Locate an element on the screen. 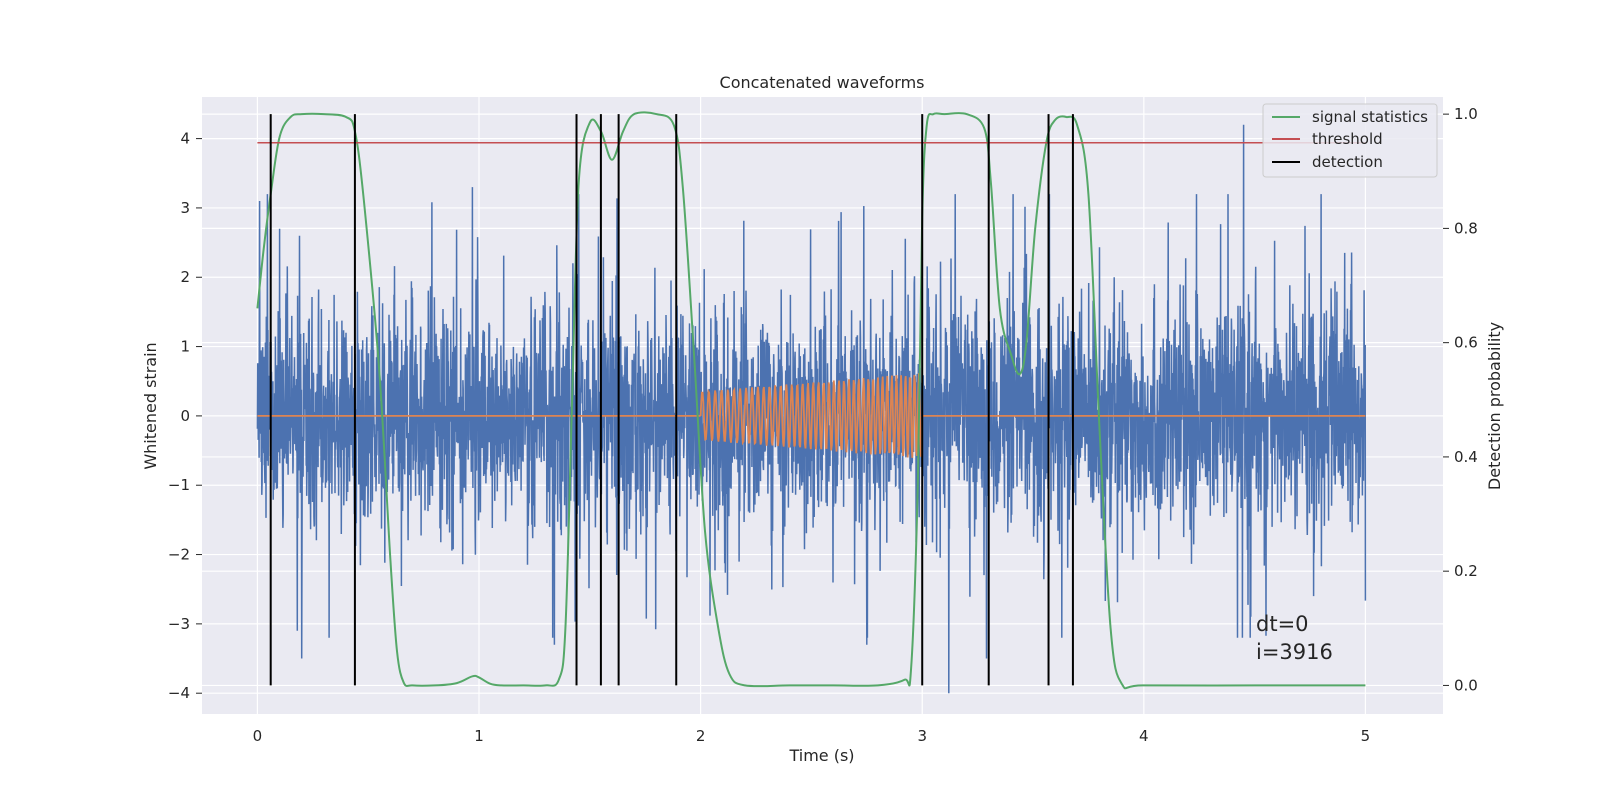 The height and width of the screenshot is (800, 1600). legend-label-detection: detection is located at coordinates (1347, 162).